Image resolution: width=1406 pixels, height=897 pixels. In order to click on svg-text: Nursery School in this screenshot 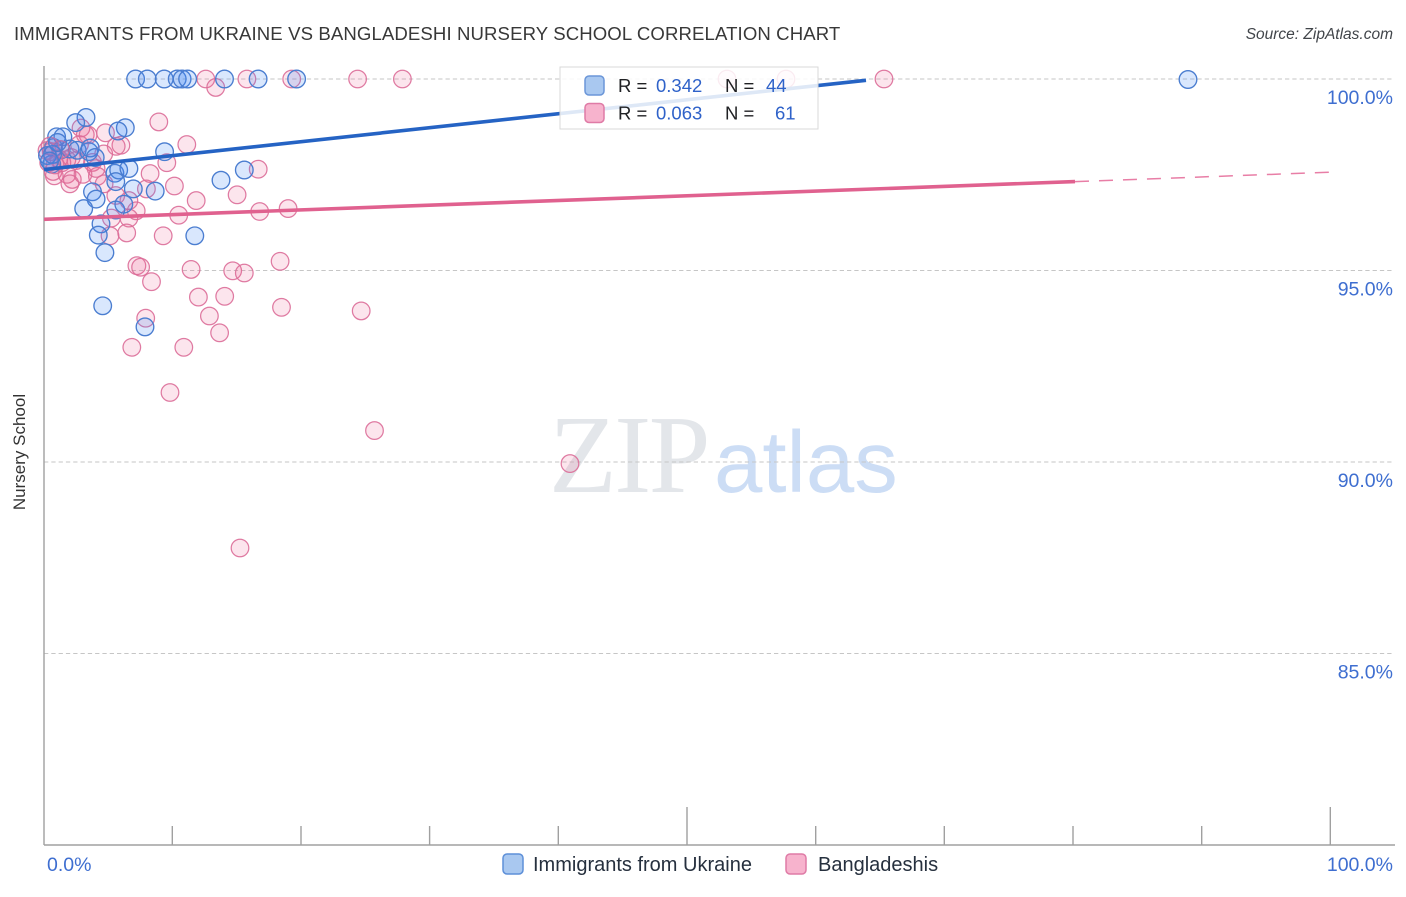, I will do `click(19, 452)`.